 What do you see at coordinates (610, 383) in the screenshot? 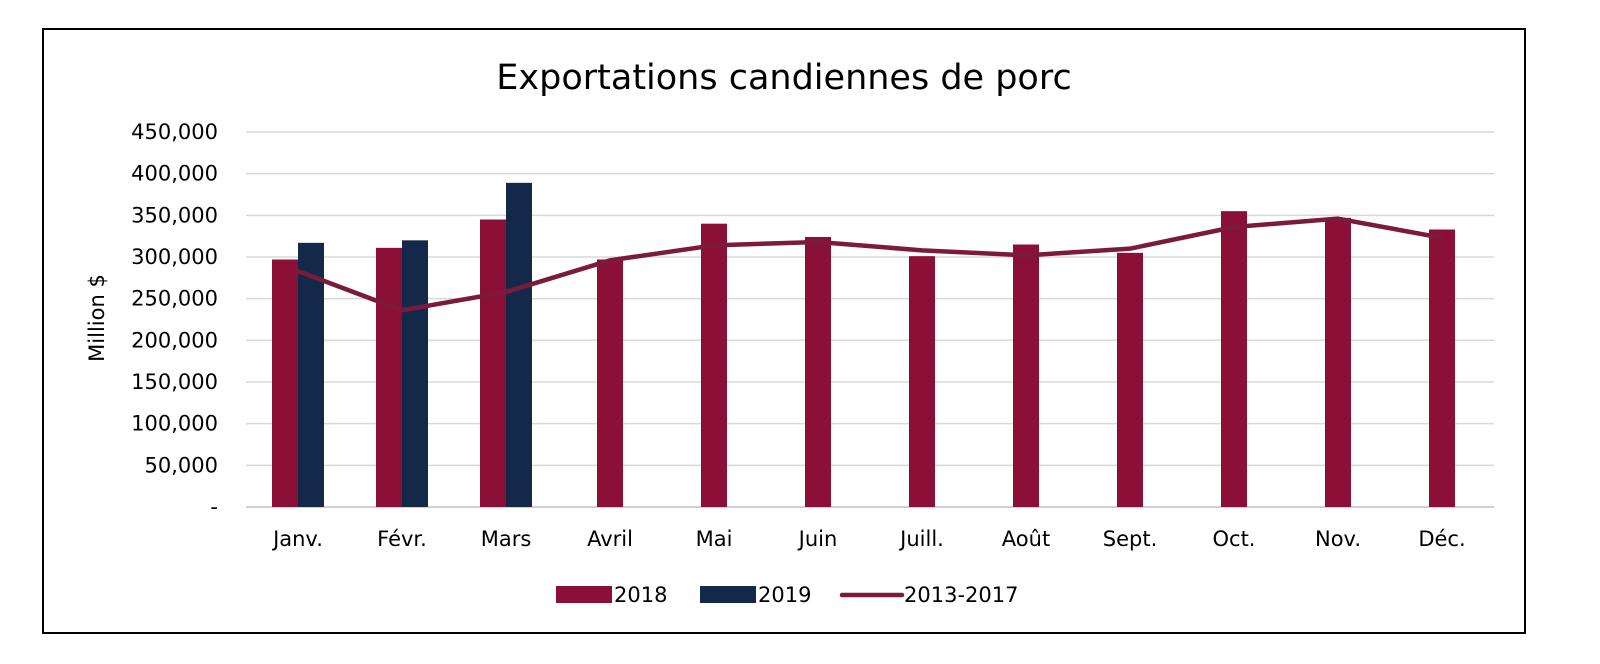
I see `bar-2018-Avril` at bounding box center [610, 383].